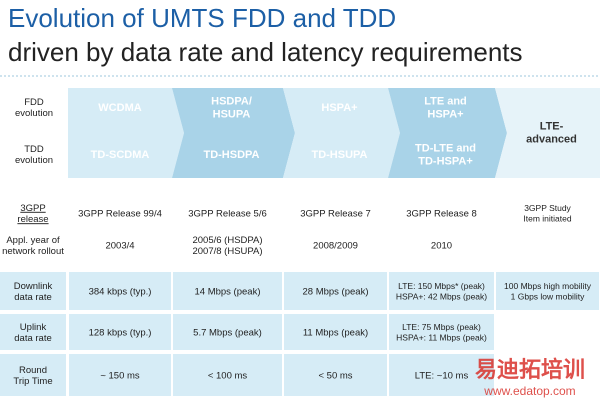  What do you see at coordinates (34, 149) in the screenshot?
I see `row-label: TDD` at bounding box center [34, 149].